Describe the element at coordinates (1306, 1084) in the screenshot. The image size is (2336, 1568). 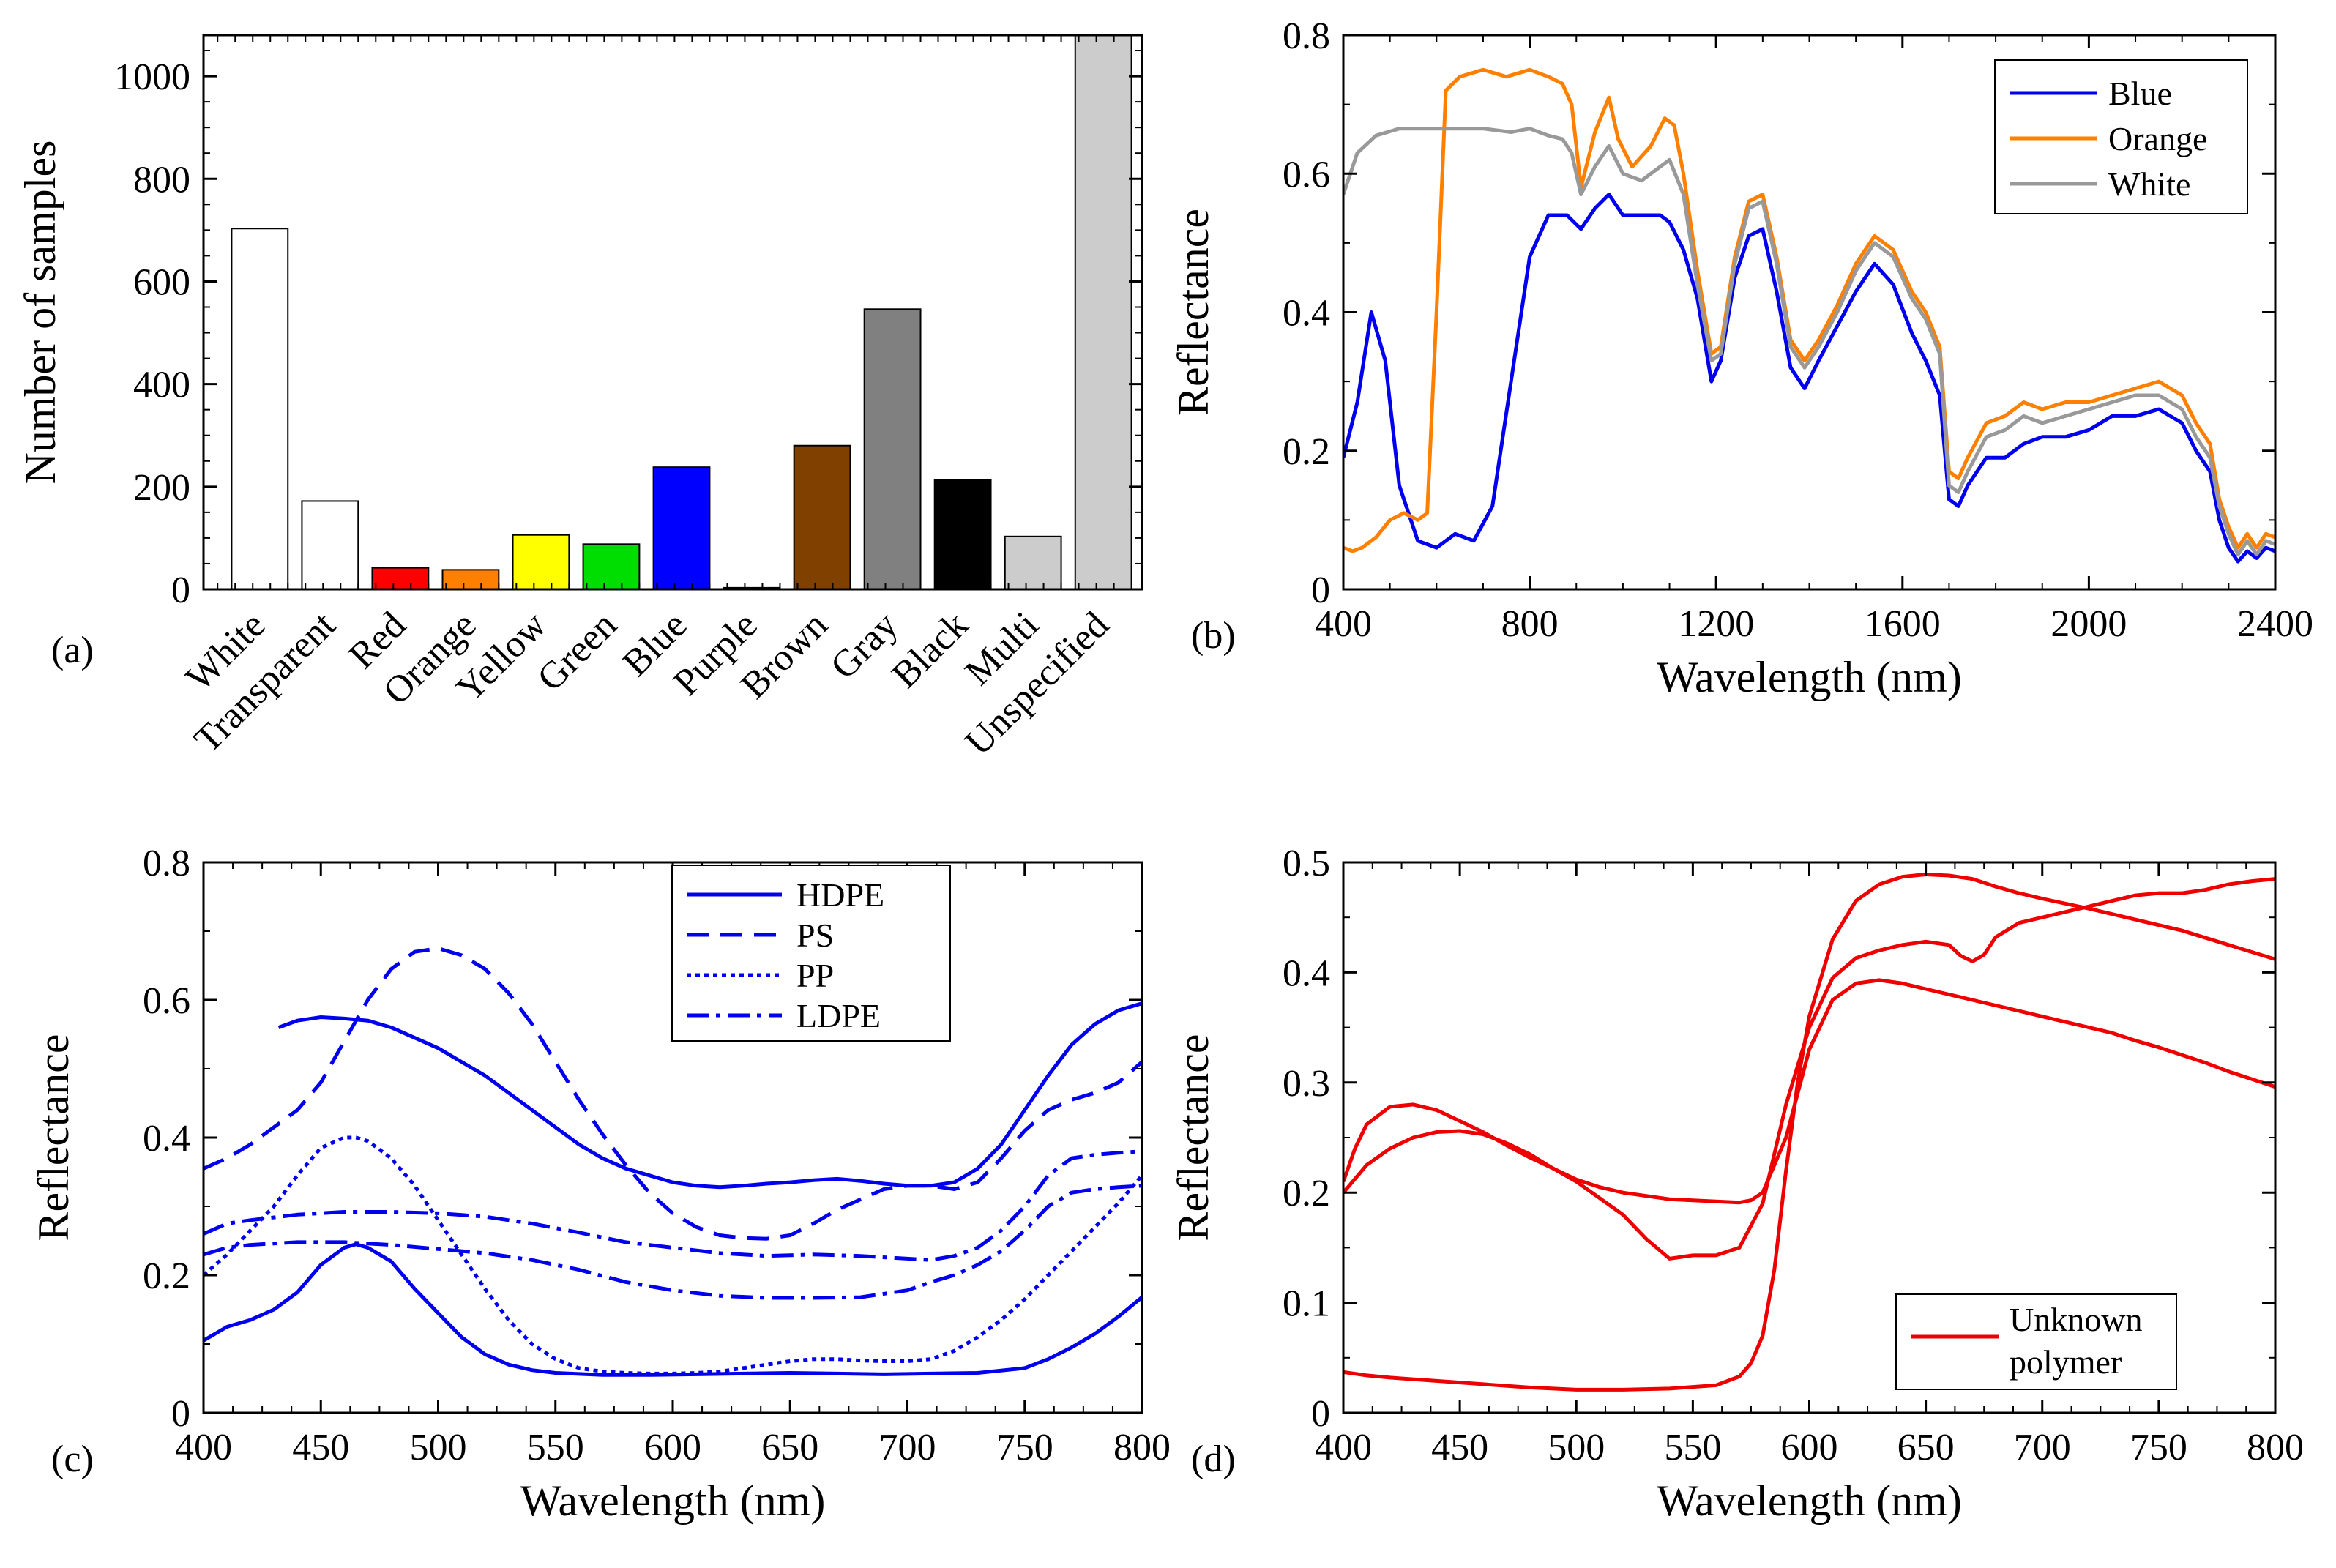
I see `y-tick-label: 0.3` at that location.